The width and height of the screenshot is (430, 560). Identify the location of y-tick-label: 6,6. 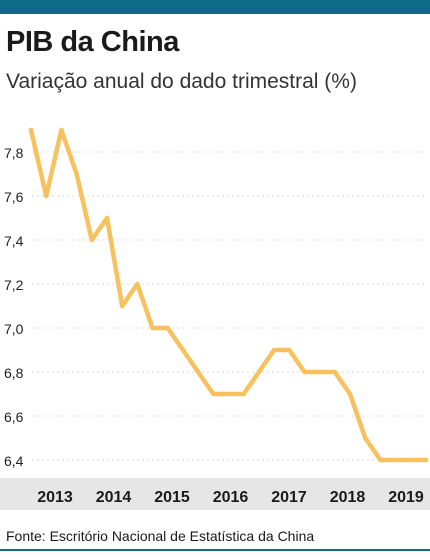
(14, 417).